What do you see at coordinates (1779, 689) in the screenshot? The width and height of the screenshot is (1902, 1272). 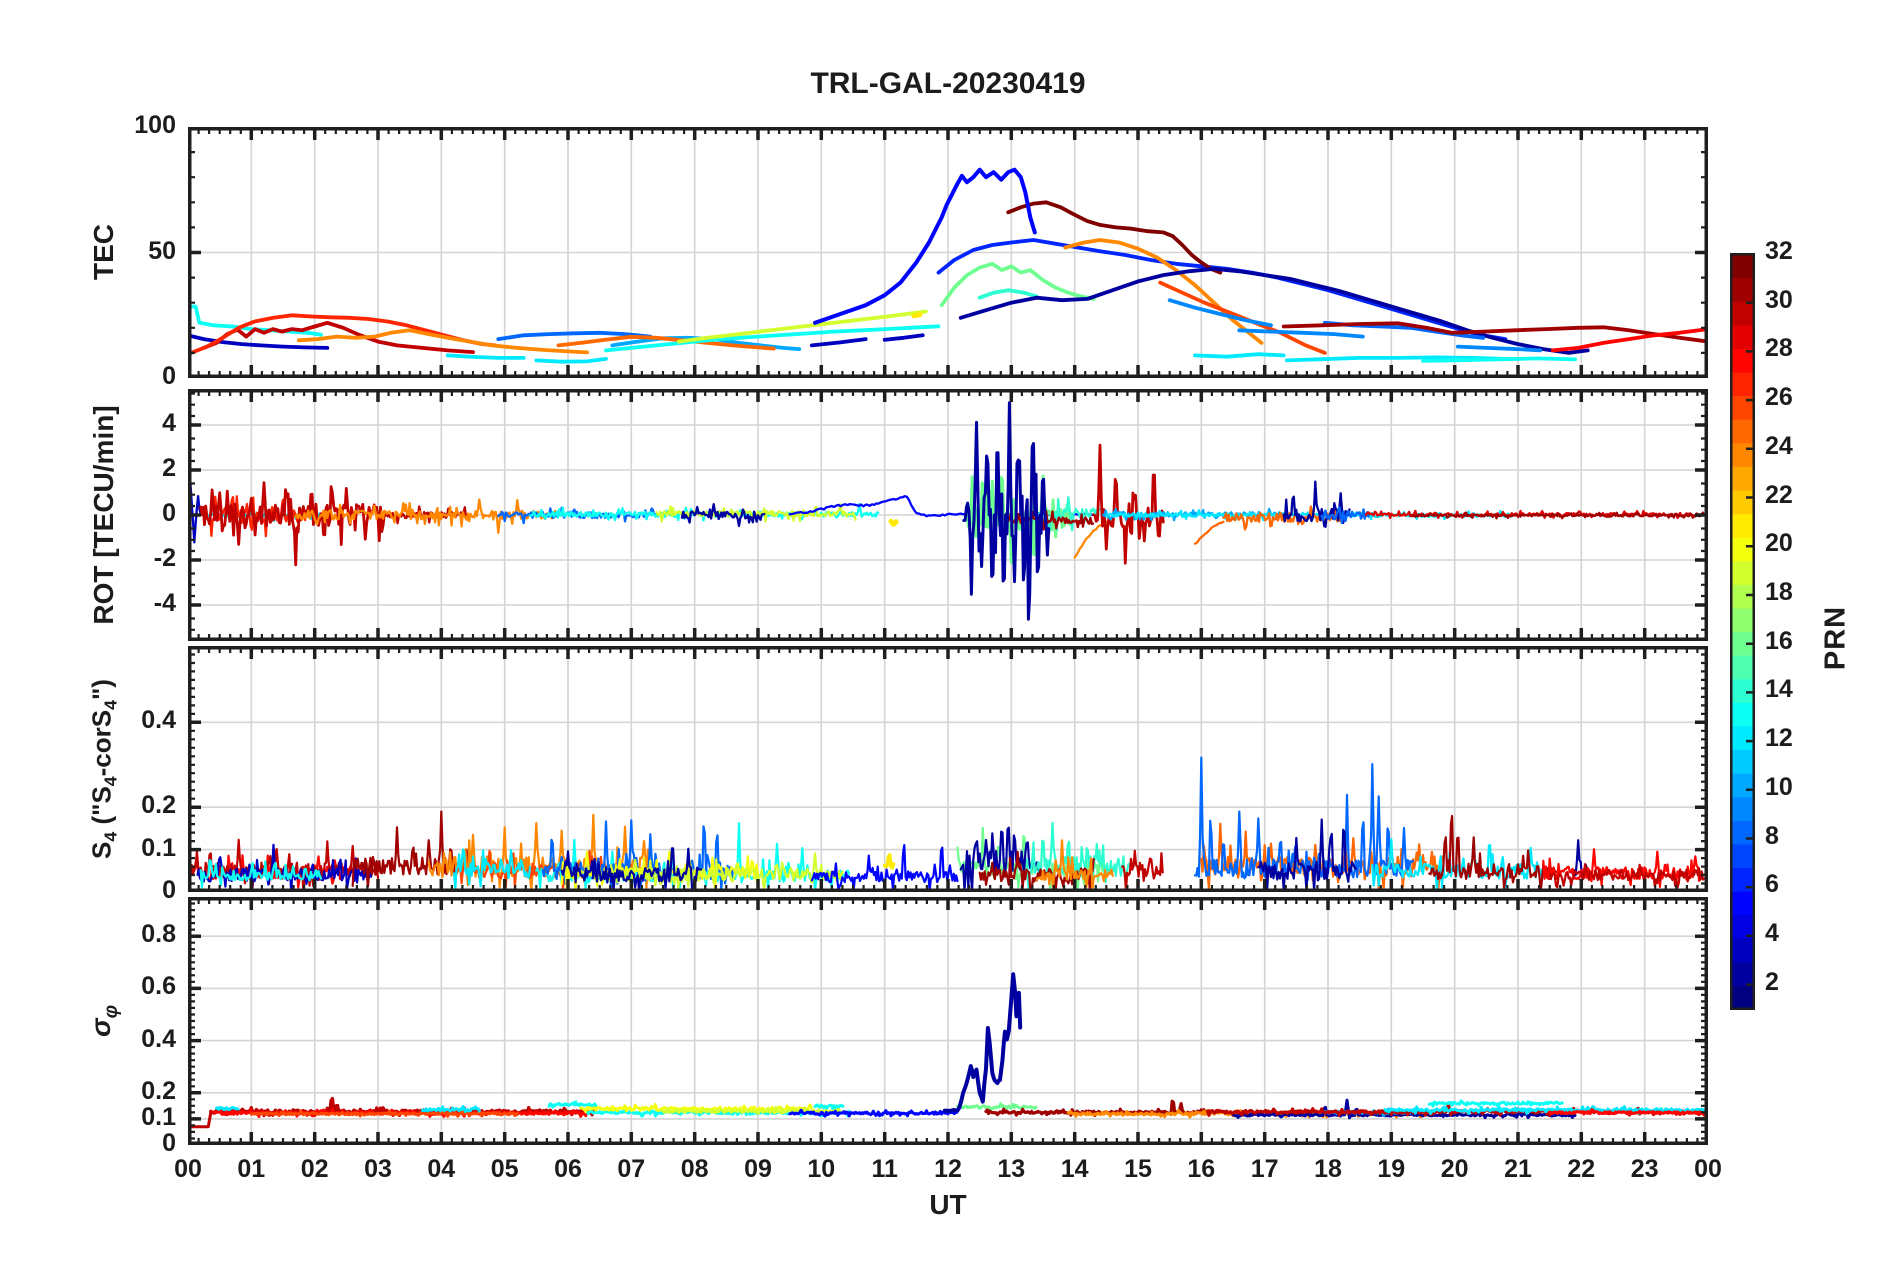 I see `colorbar-tick-label: 14` at bounding box center [1779, 689].